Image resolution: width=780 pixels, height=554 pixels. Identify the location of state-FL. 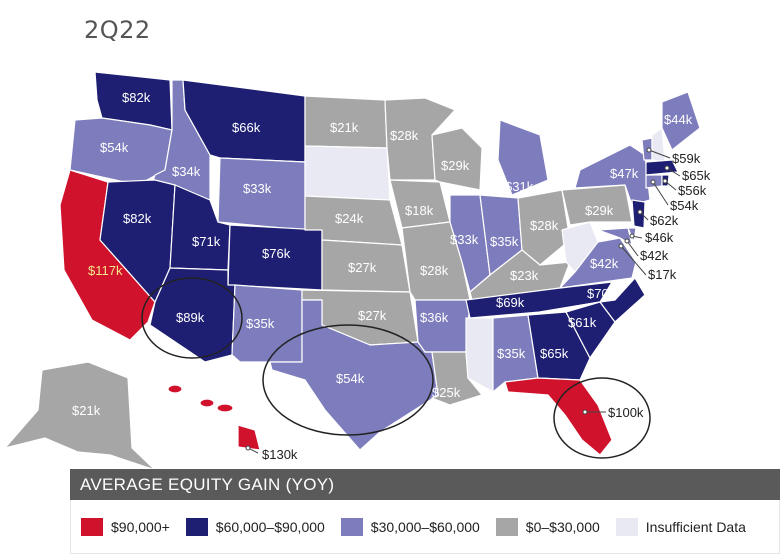
(558, 416).